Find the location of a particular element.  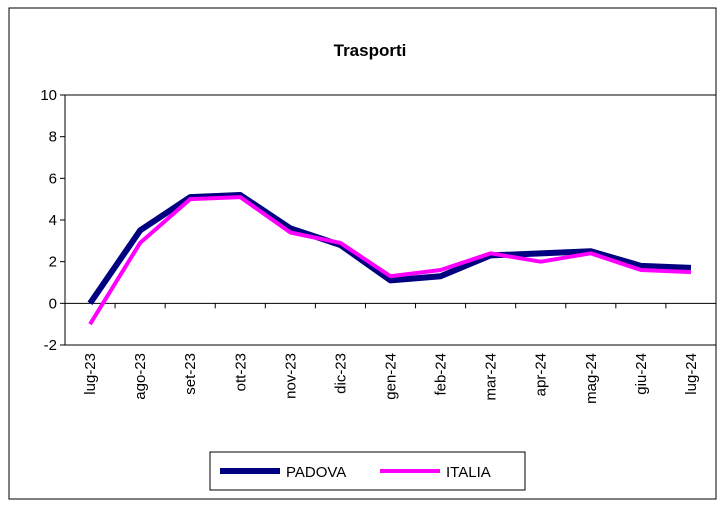

x-tick-label: mag-24 is located at coordinates (591, 378).